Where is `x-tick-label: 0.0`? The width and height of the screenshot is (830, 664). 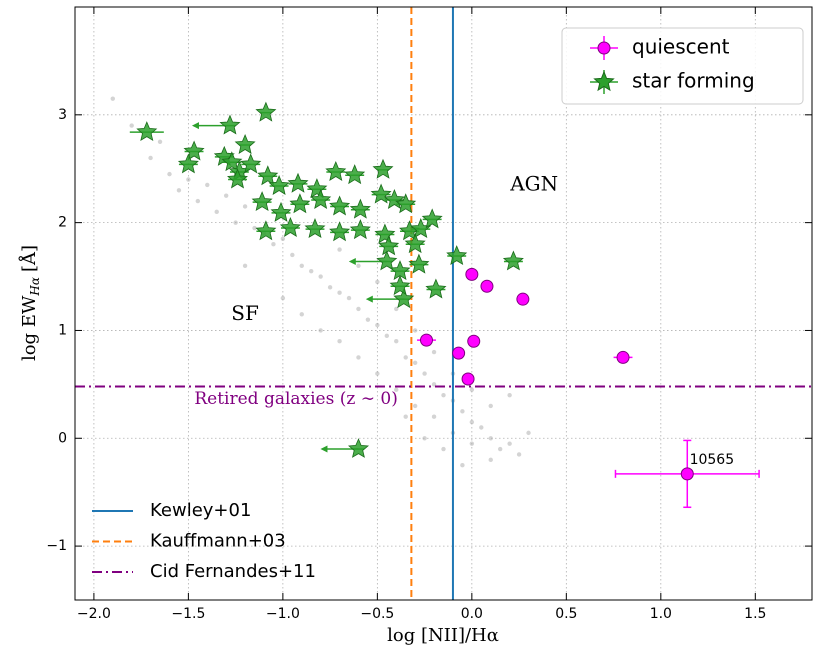
x-tick-label: 0.0 is located at coordinates (472, 614).